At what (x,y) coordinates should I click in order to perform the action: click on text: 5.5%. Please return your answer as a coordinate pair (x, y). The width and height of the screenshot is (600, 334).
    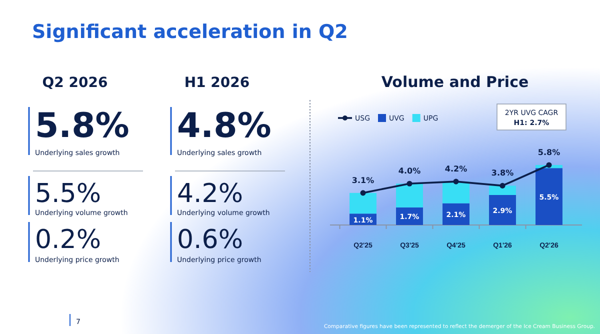
    Looking at the image, I should click on (68, 194).